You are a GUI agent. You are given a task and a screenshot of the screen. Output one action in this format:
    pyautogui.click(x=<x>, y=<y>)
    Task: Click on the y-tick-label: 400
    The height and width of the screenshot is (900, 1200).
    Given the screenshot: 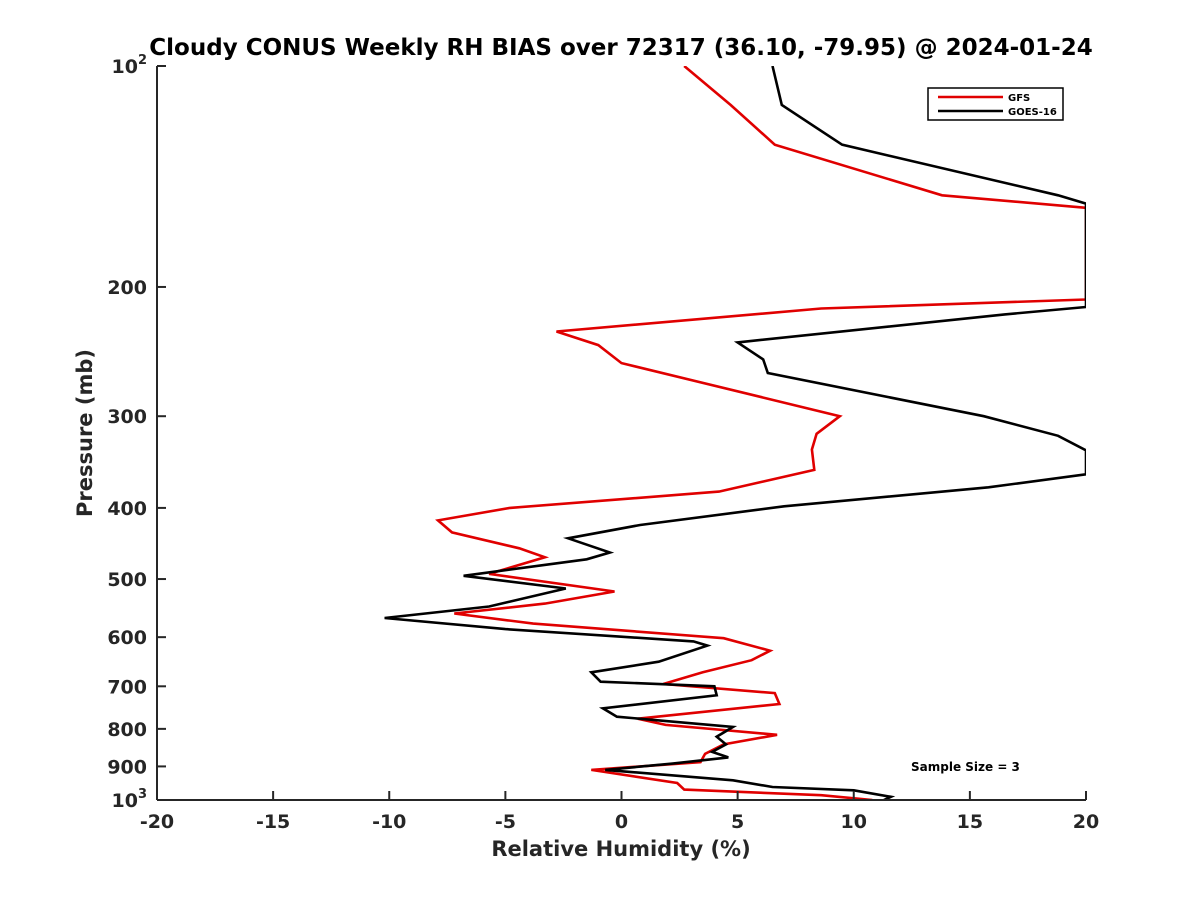 What is the action you would take?
    pyautogui.click(x=127, y=509)
    